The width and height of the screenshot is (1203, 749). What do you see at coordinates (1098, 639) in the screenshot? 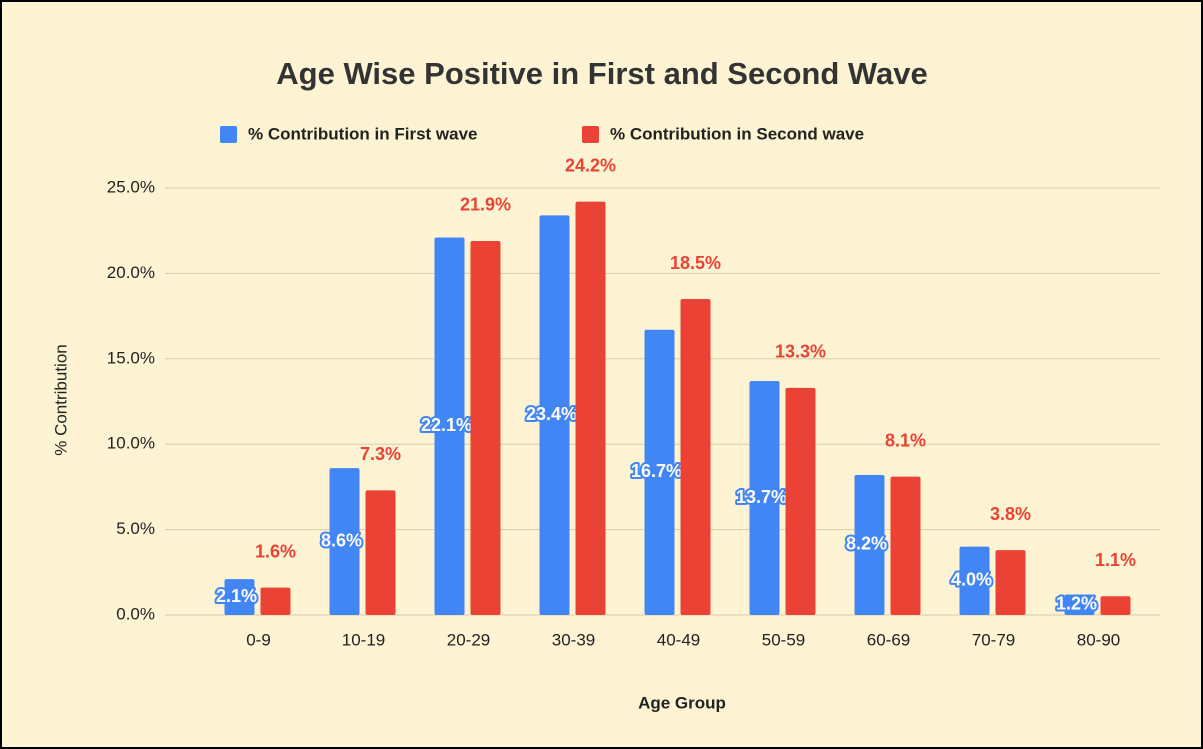
I see `x-tick-label: 80-90` at bounding box center [1098, 639].